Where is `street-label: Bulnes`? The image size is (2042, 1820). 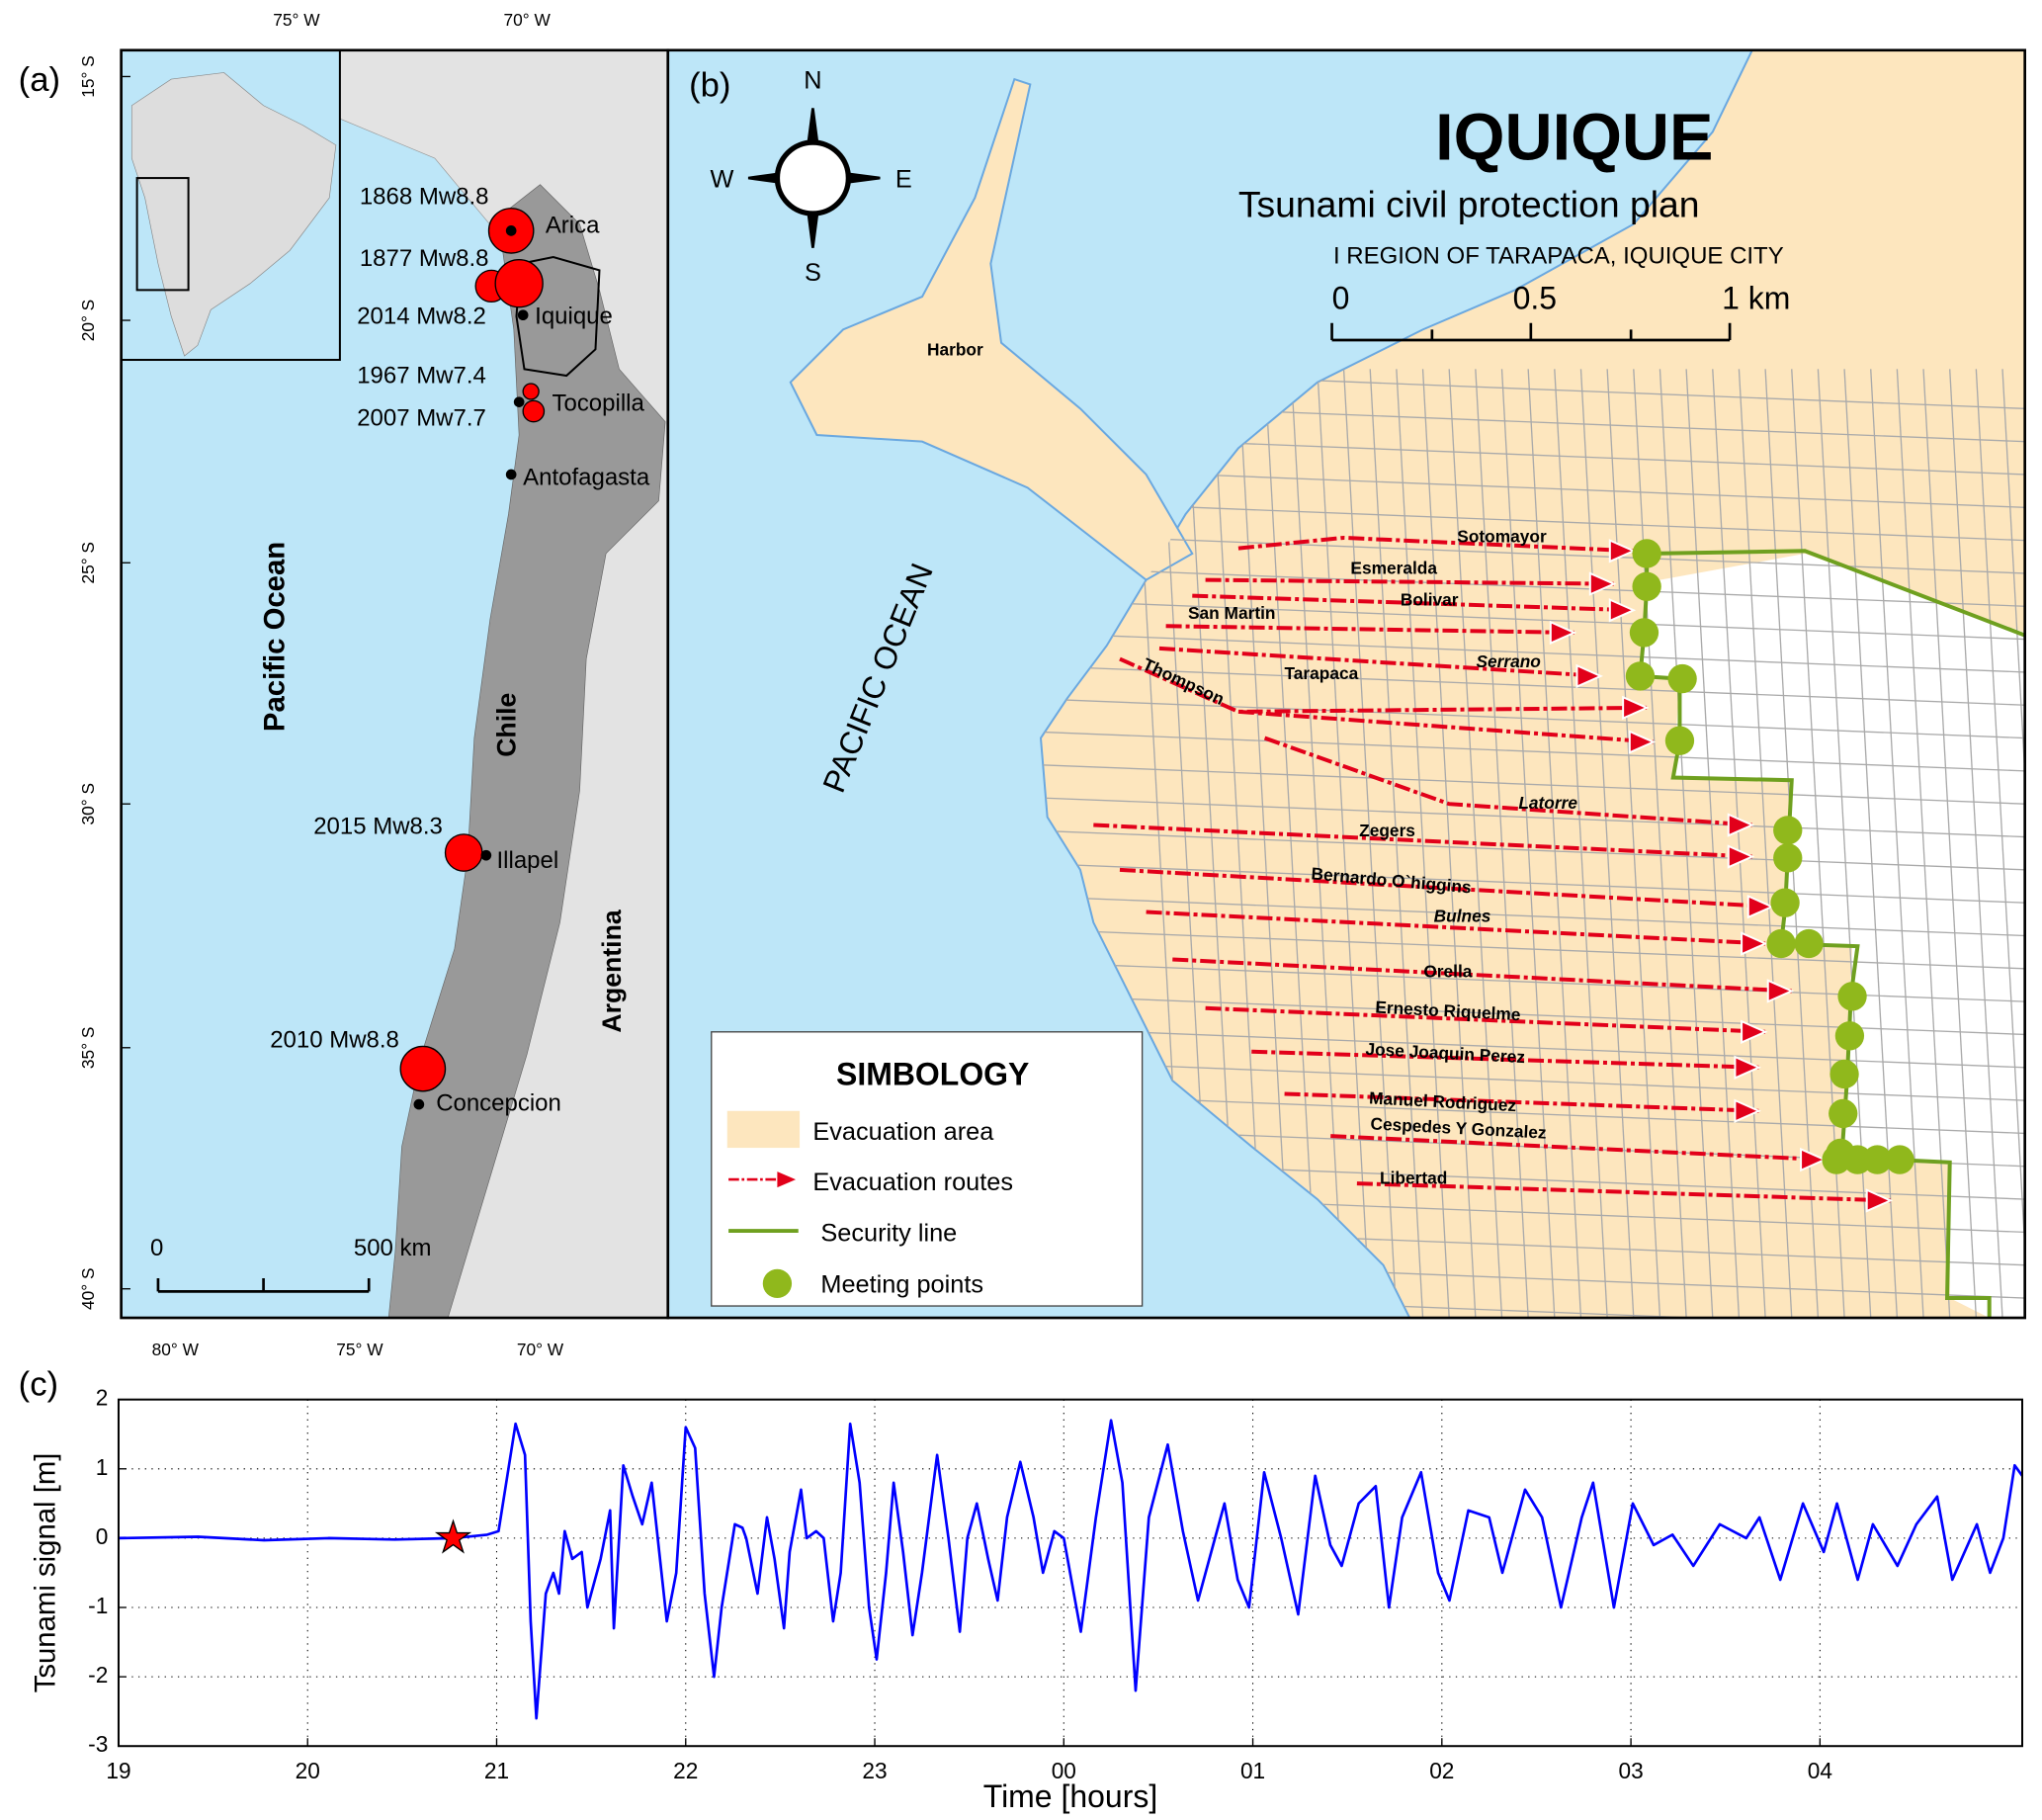
street-label: Bulnes is located at coordinates (1462, 915).